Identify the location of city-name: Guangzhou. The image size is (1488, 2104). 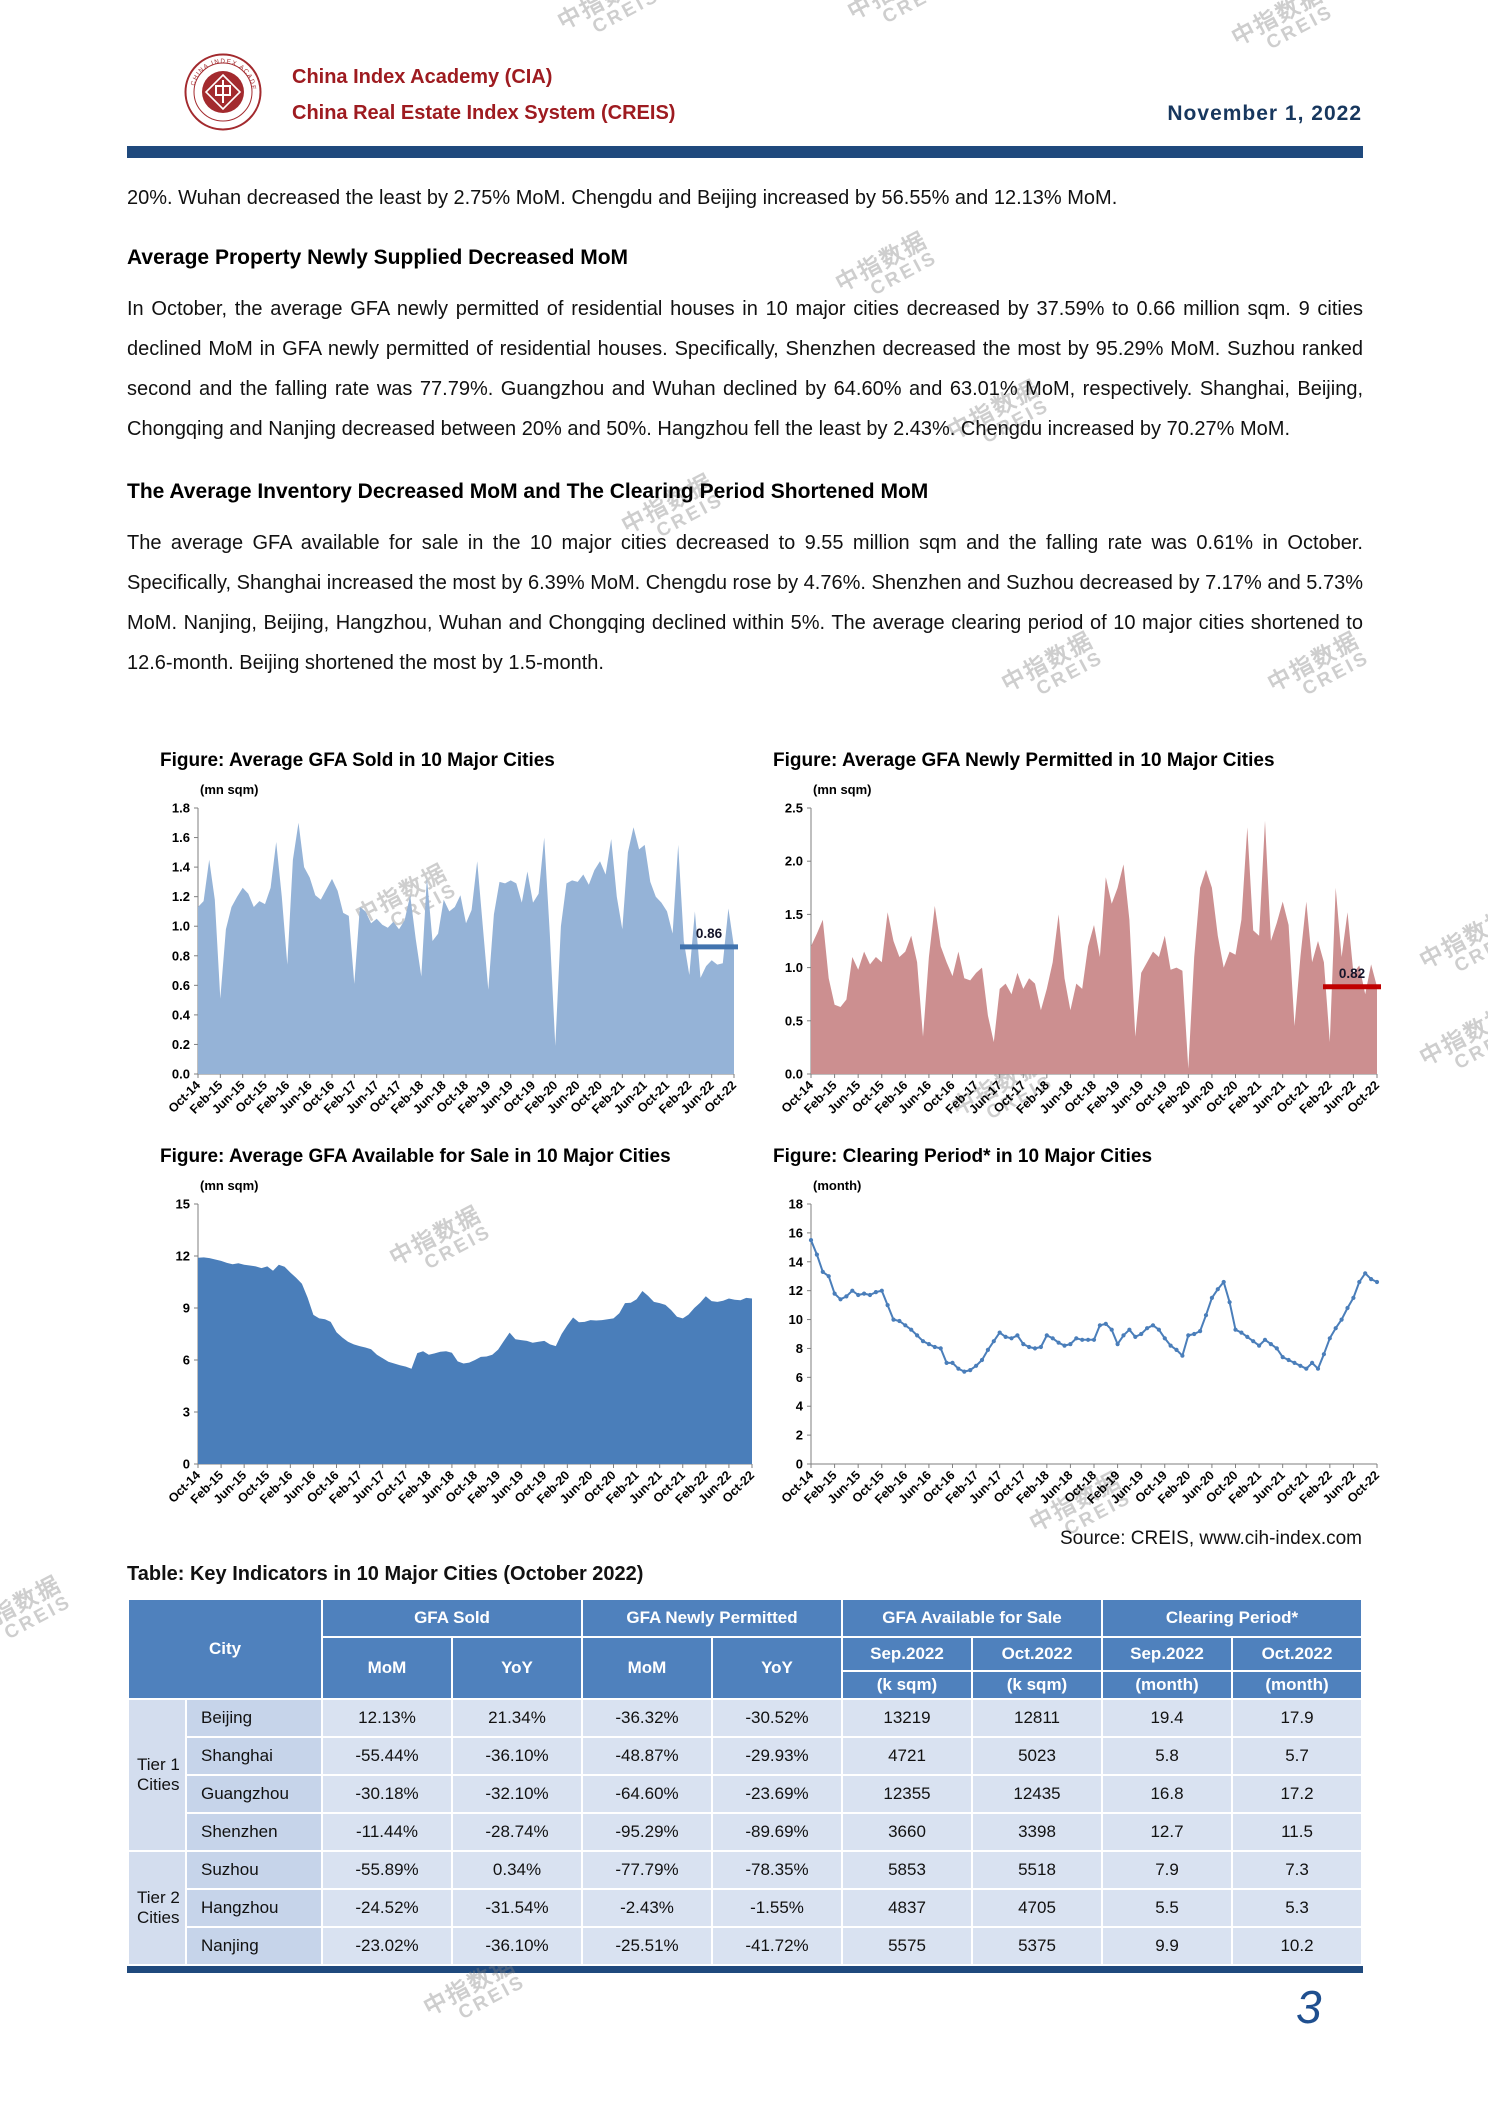
(254, 1794).